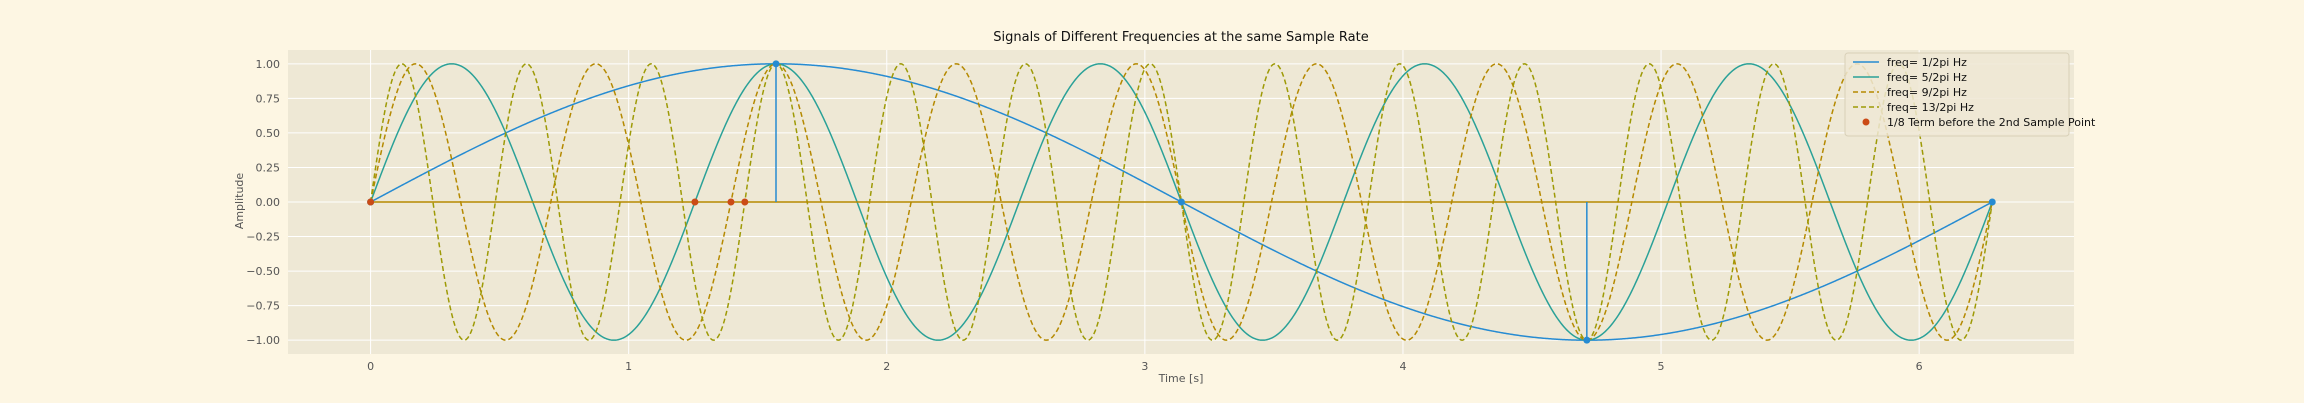 This screenshot has height=403, width=2304. What do you see at coordinates (628, 366) in the screenshot?
I see `x-tick-label: 1` at bounding box center [628, 366].